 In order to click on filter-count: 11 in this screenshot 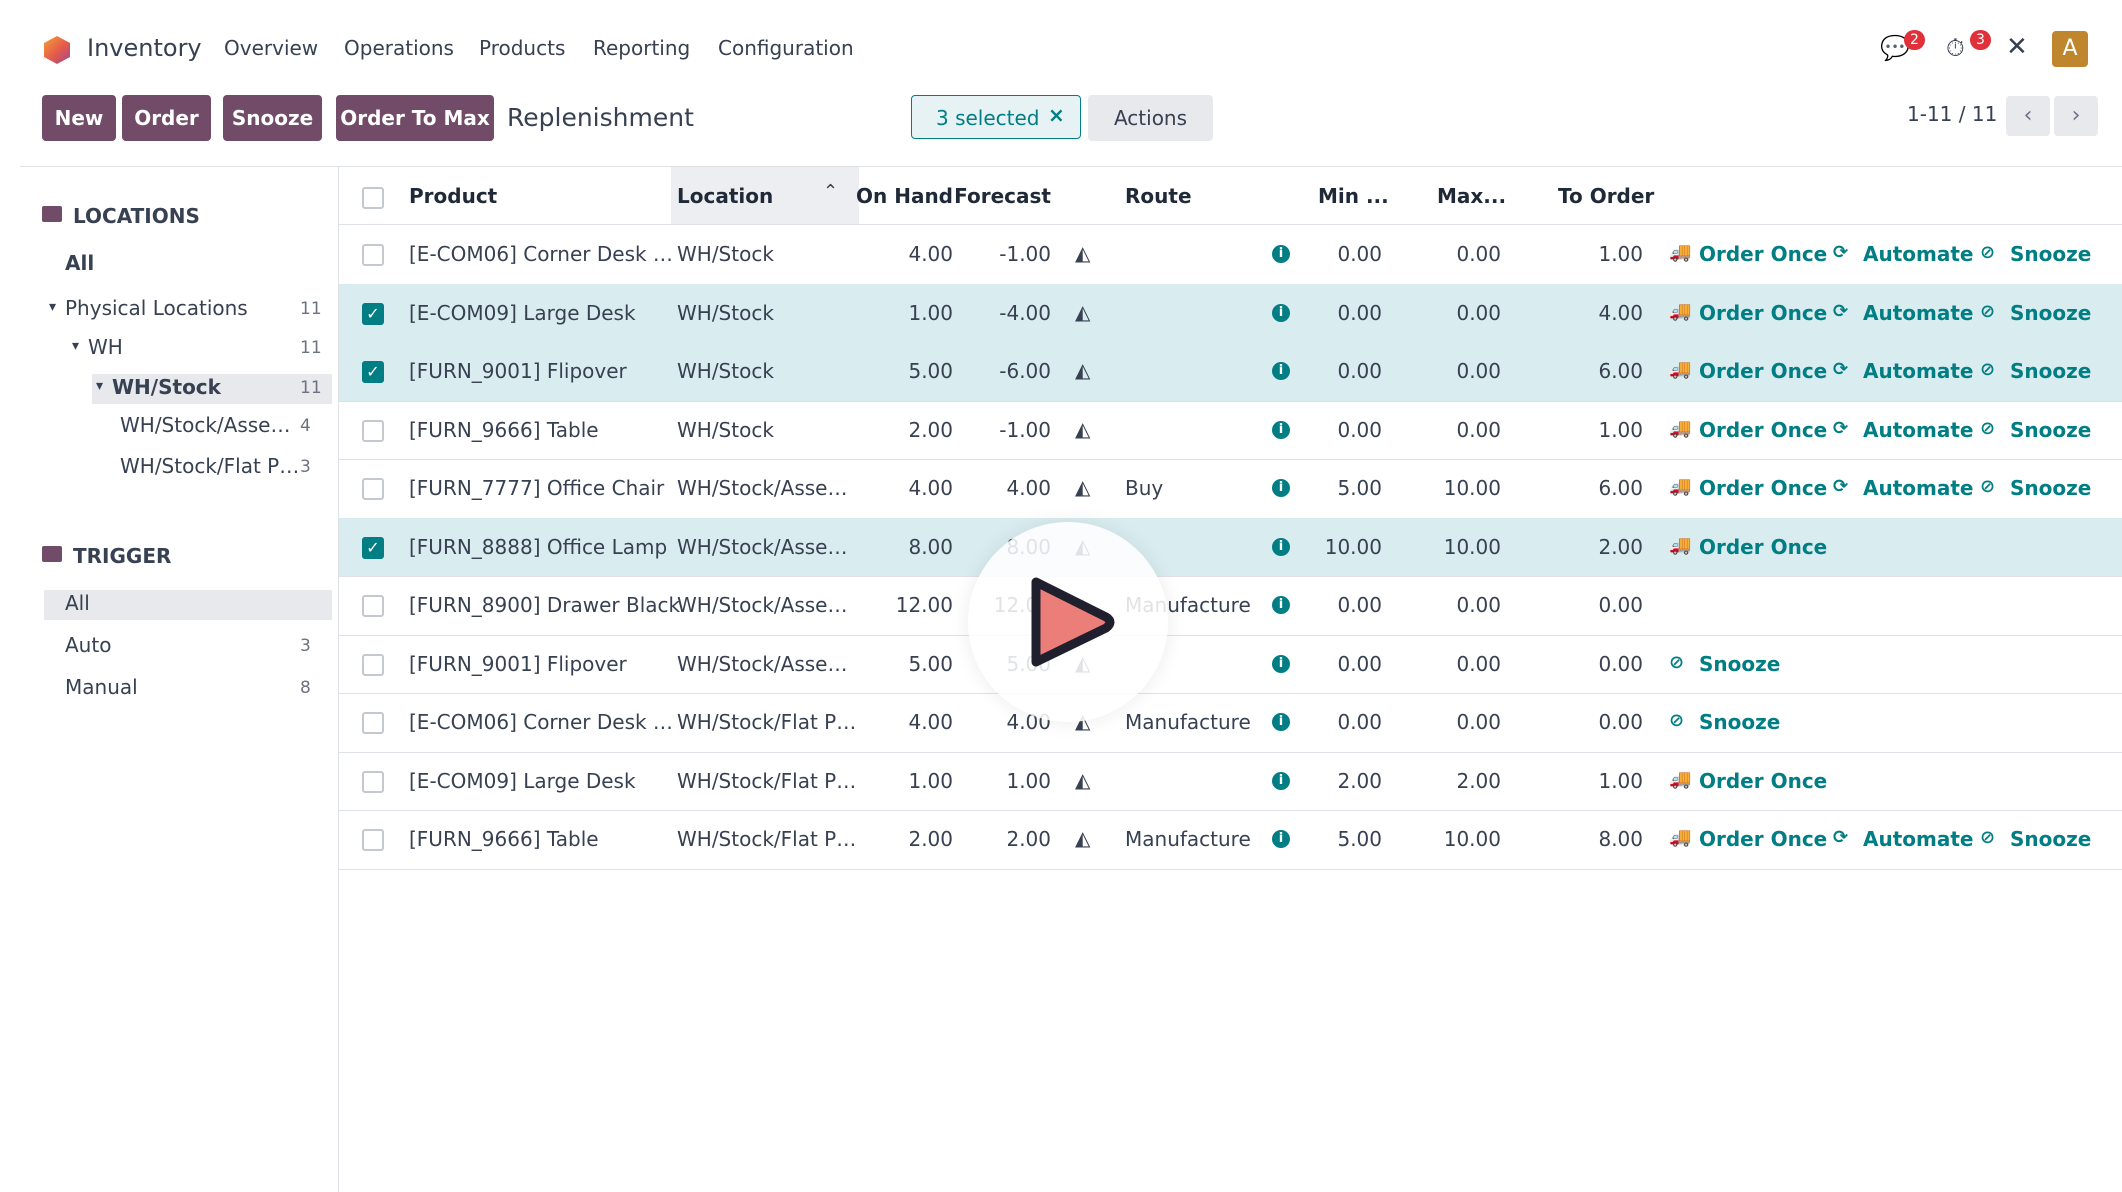, I will do `click(311, 388)`.